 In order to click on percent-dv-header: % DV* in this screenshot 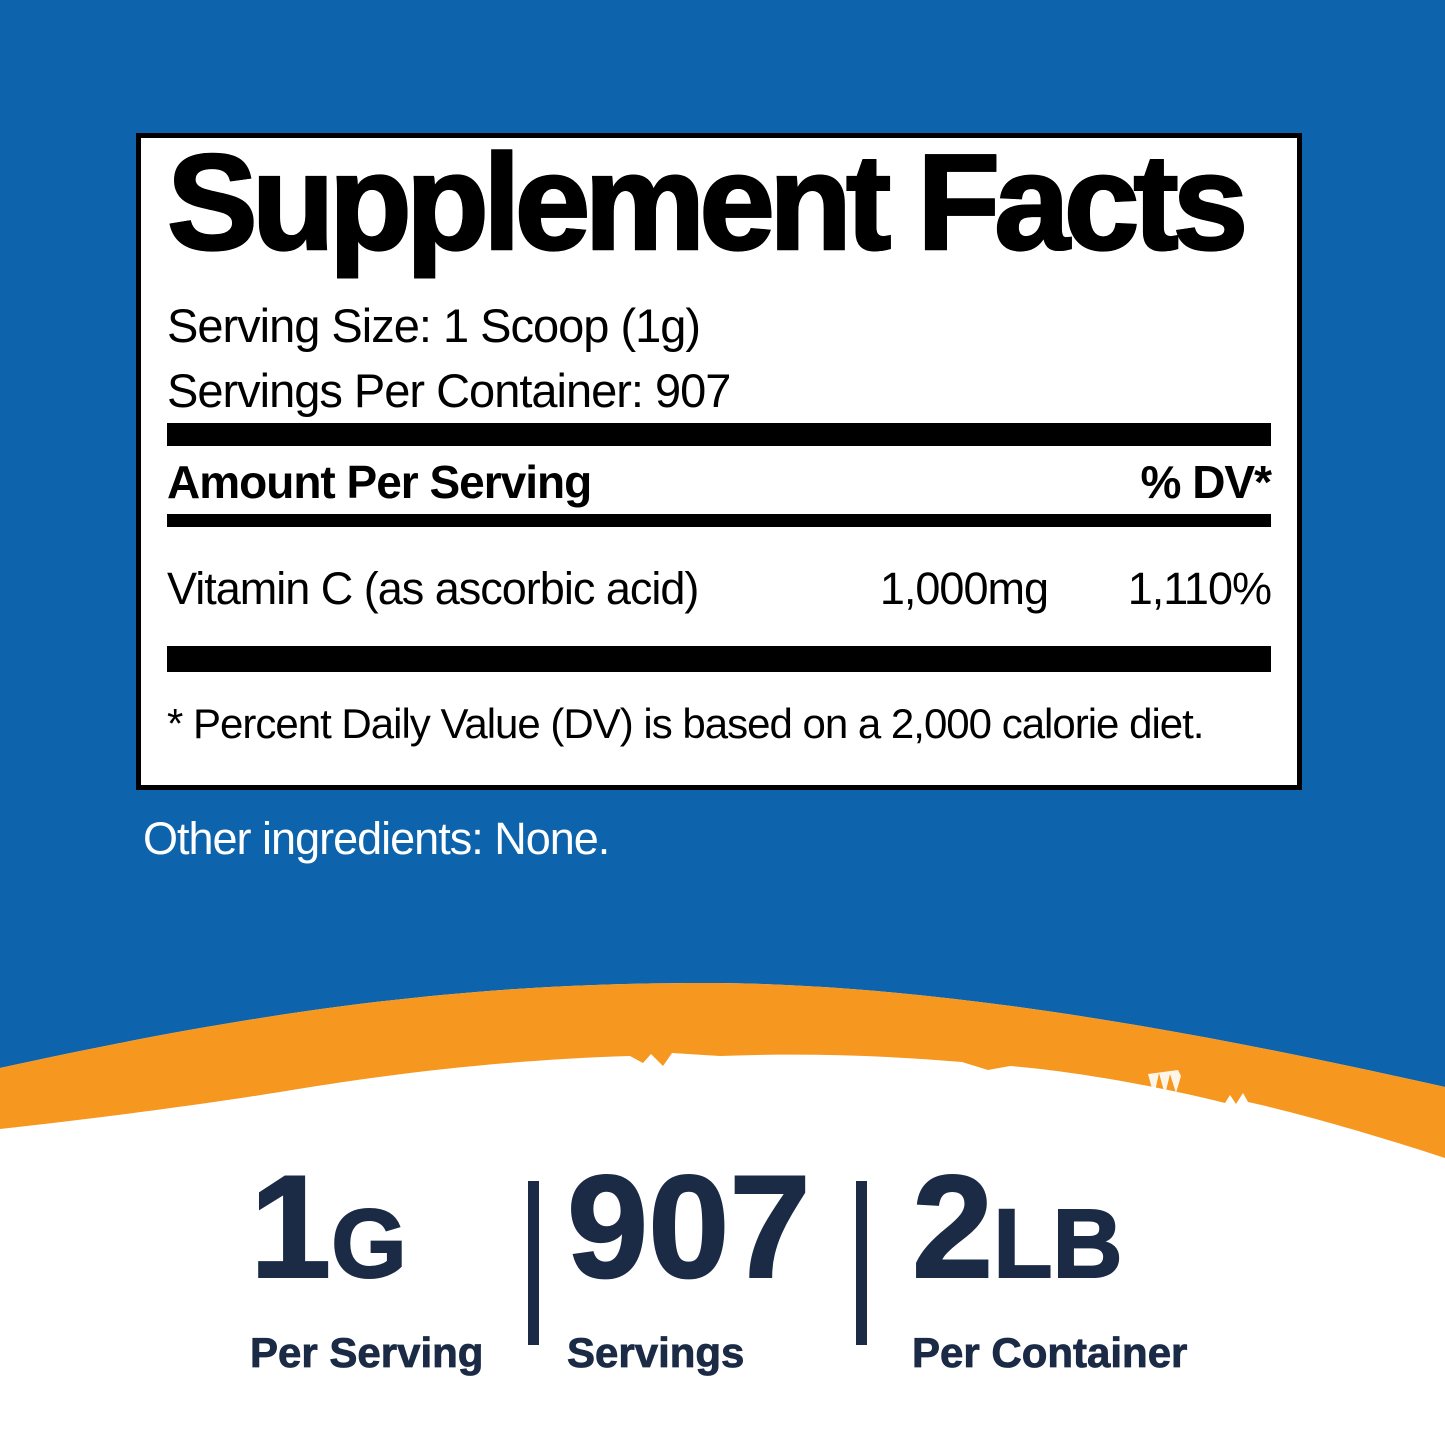, I will do `click(1206, 482)`.